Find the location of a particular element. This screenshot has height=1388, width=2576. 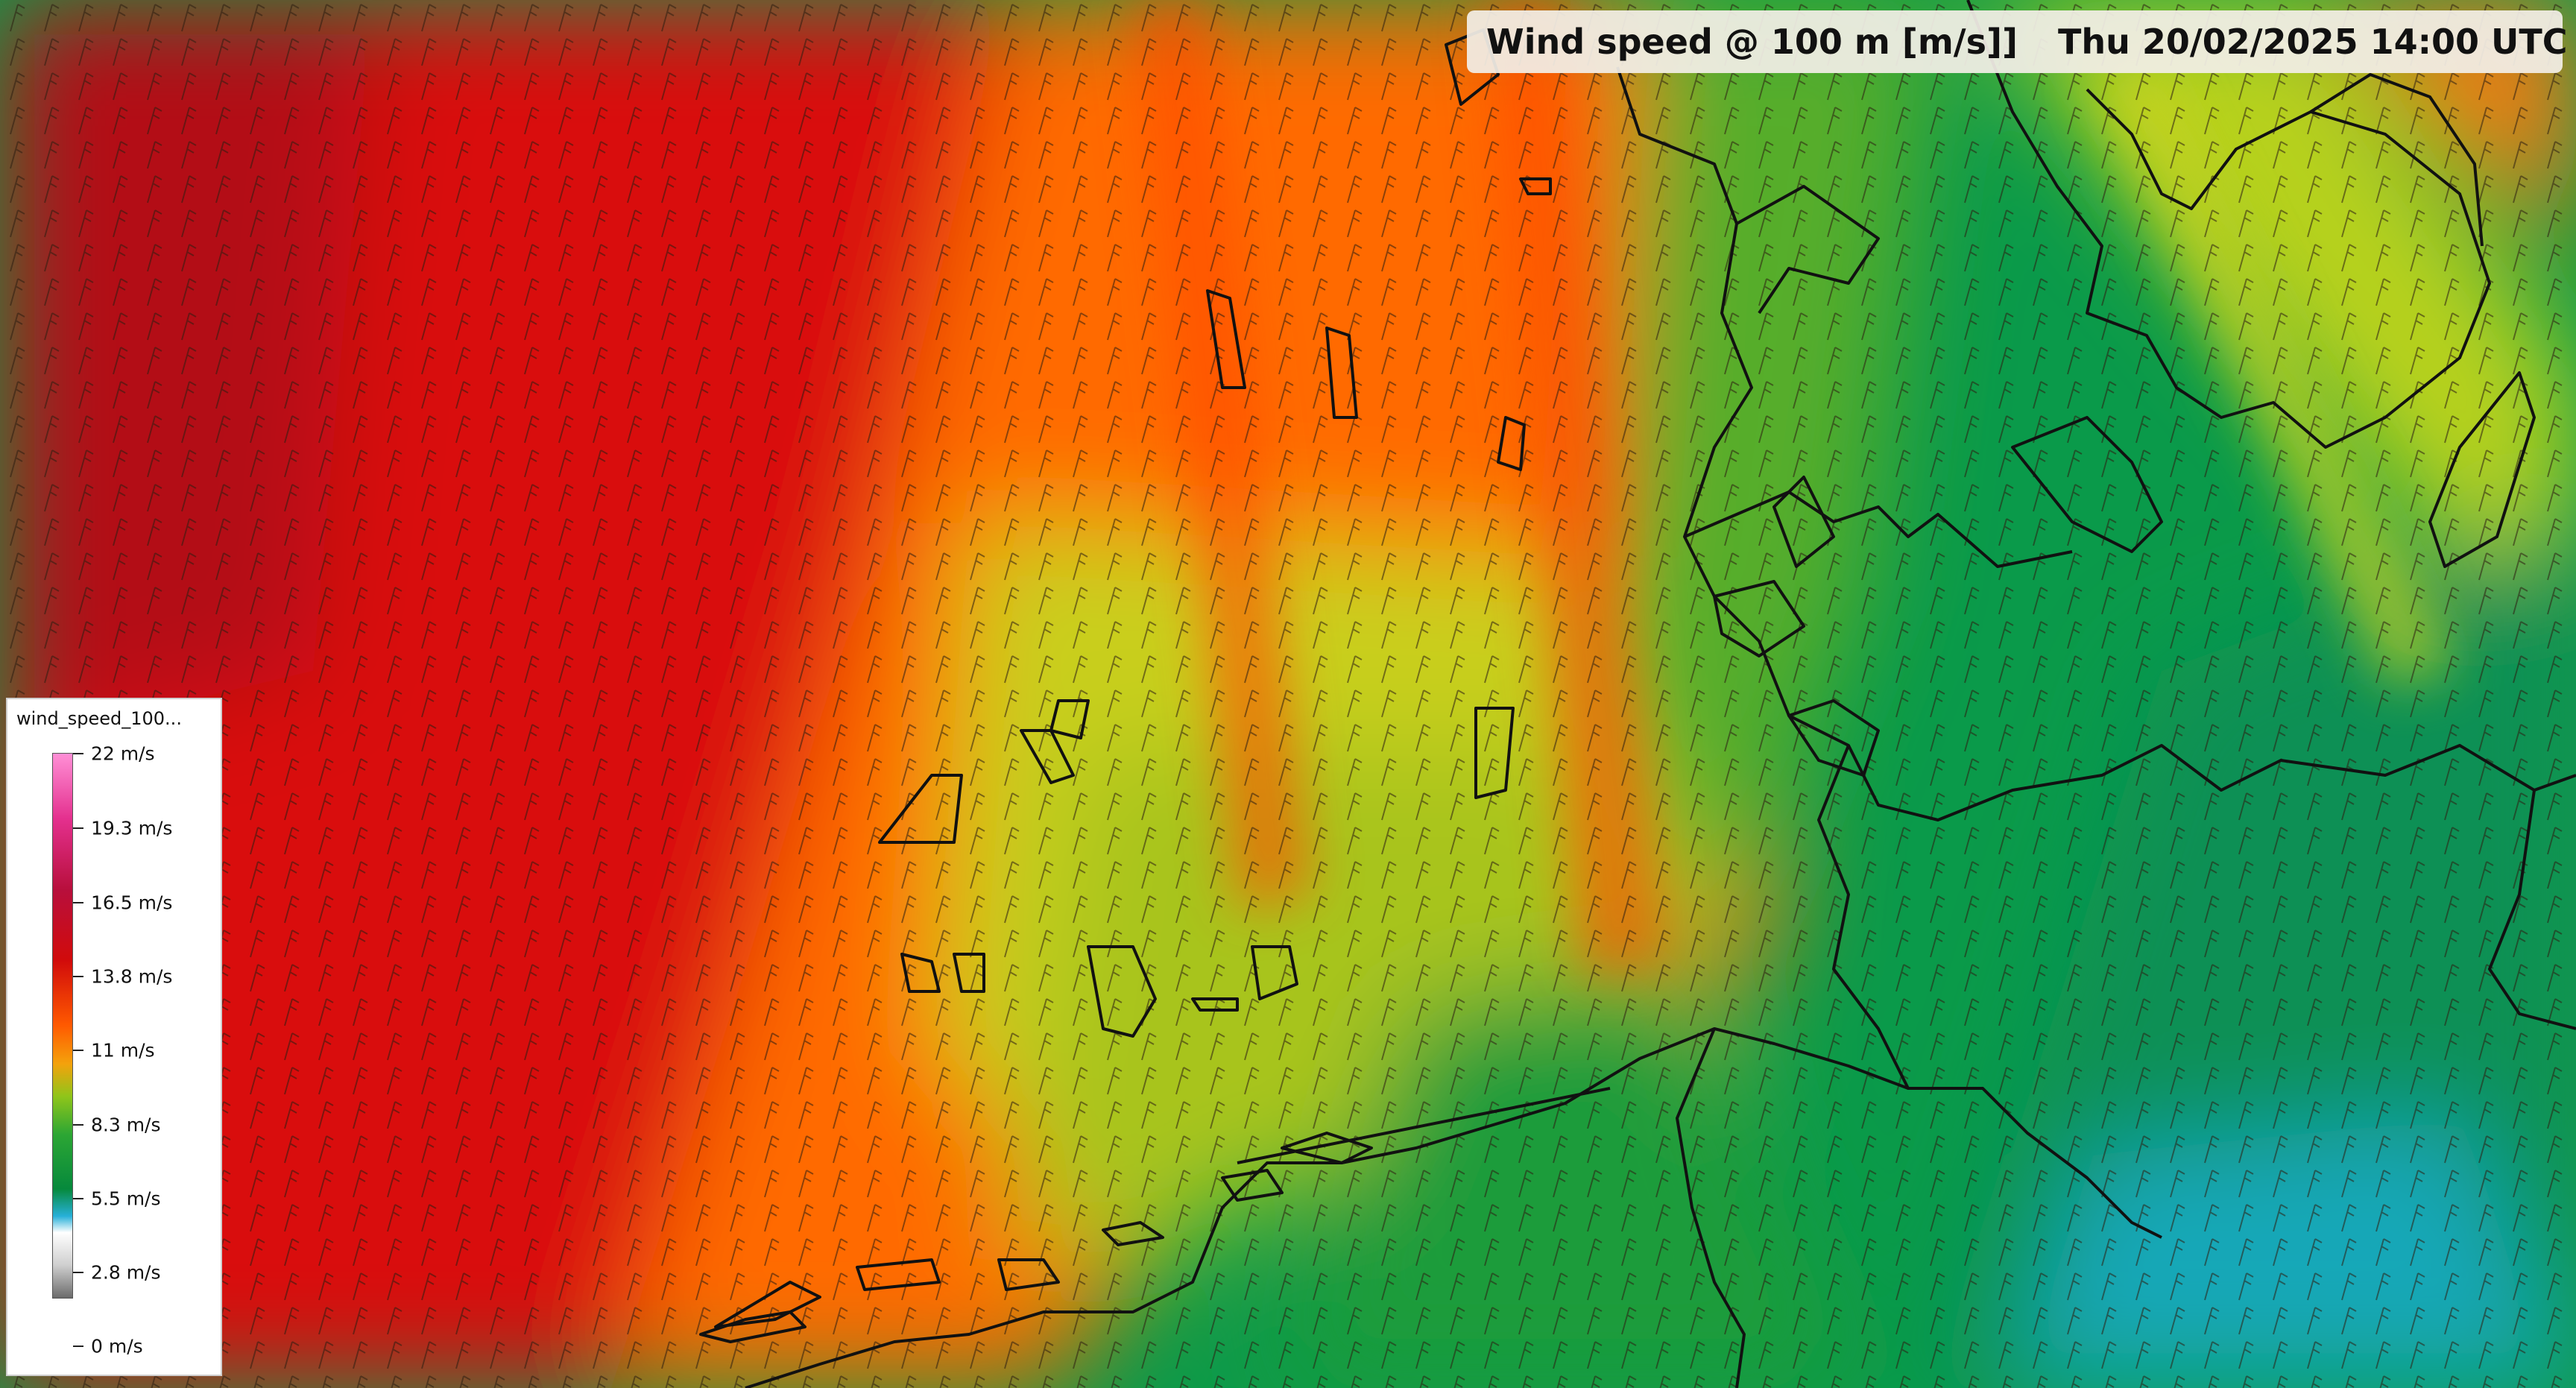

legend-color-bar is located at coordinates (62, 1026).